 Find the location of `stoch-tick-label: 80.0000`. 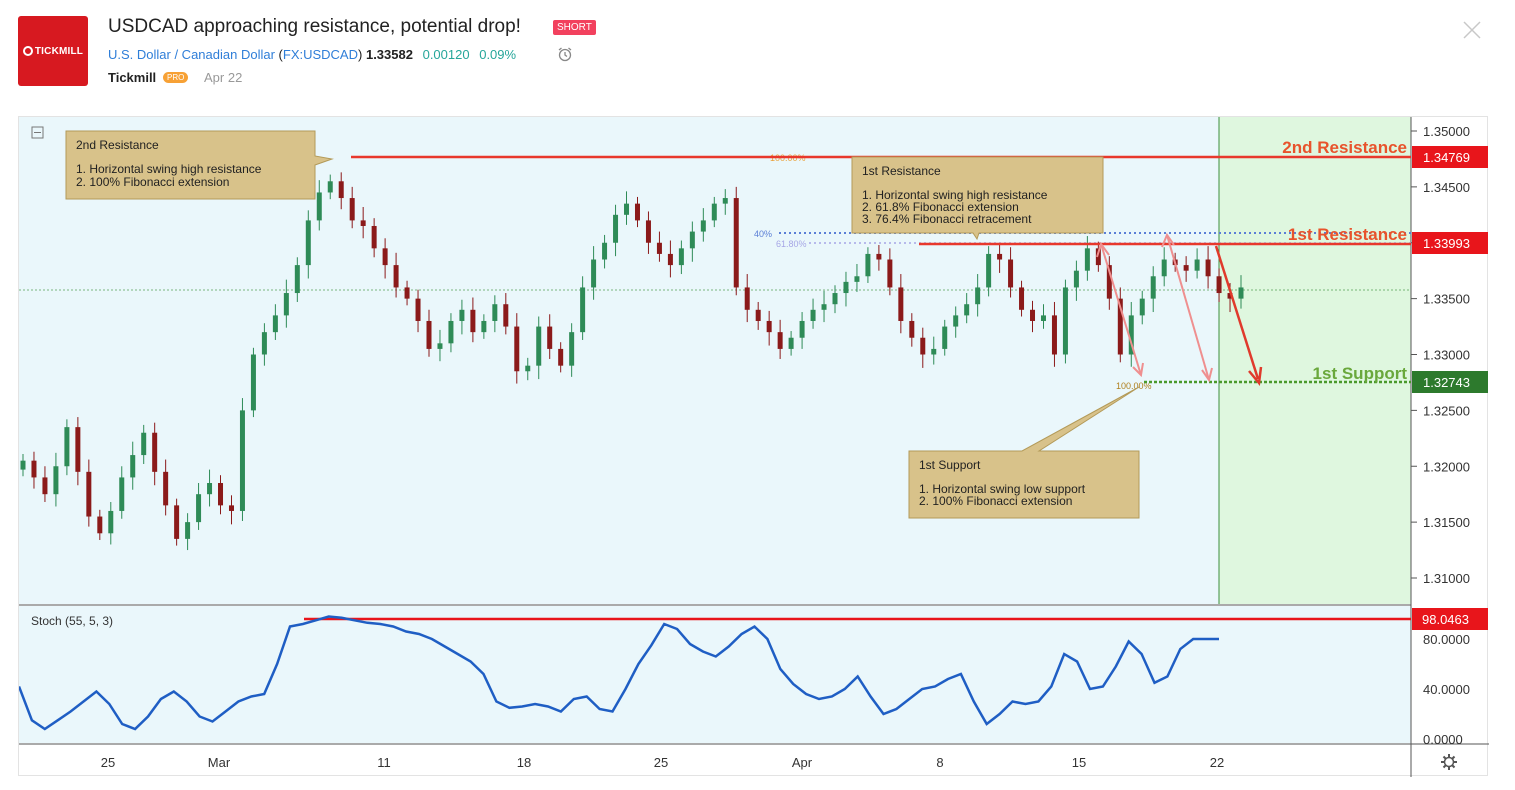

stoch-tick-label: 80.0000 is located at coordinates (1446, 639).